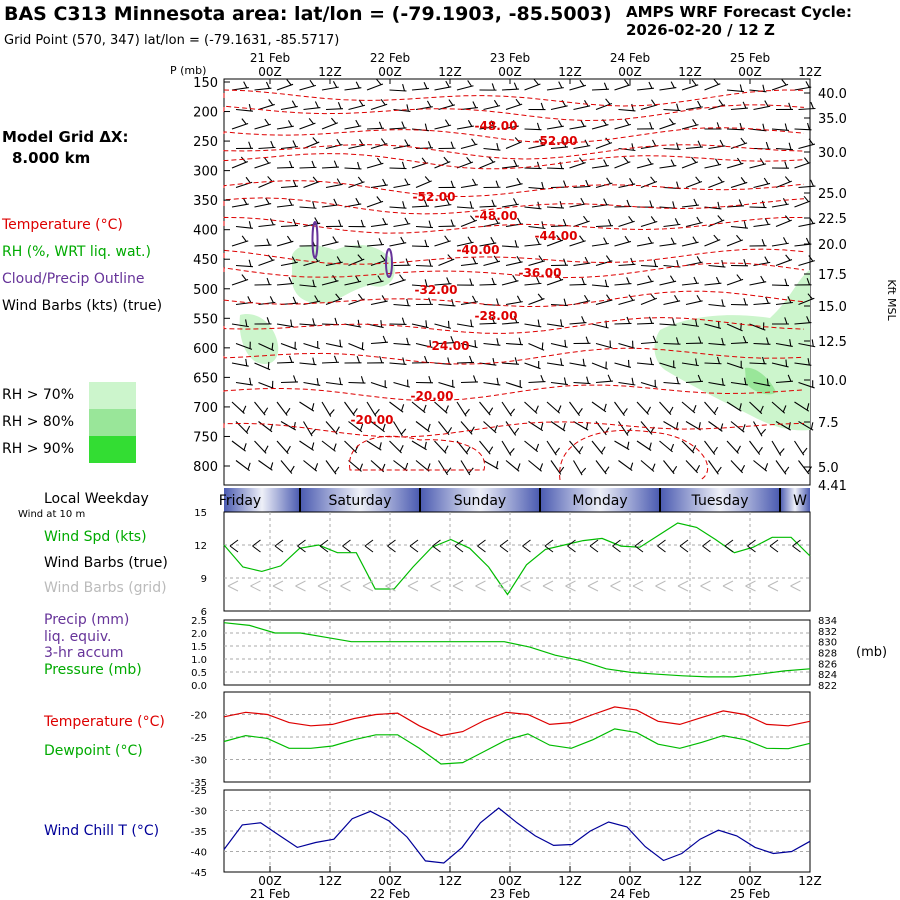 This screenshot has width=900, height=900. What do you see at coordinates (517, 650) in the screenshot?
I see `pressure-line` at bounding box center [517, 650].